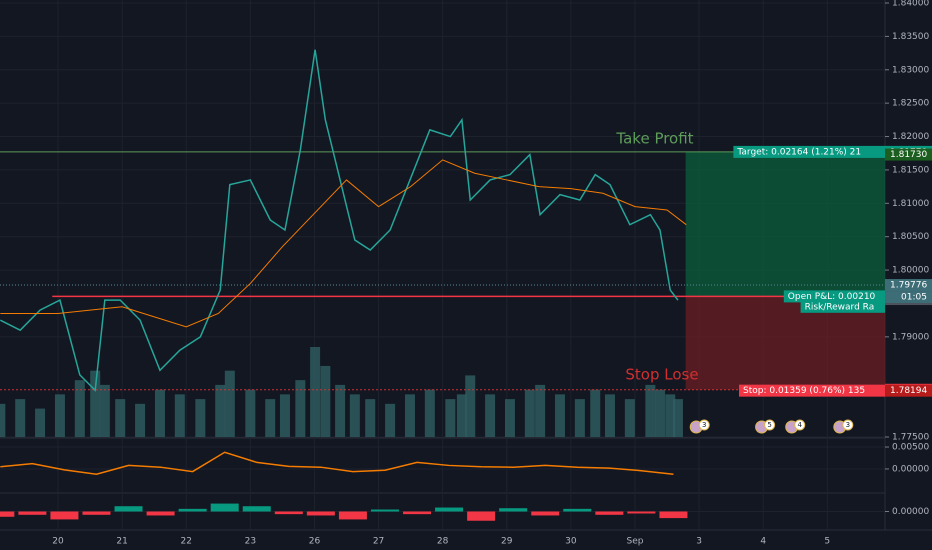 Image resolution: width=932 pixels, height=550 pixels. I want to click on price-label: 1.79776, so click(908, 286).